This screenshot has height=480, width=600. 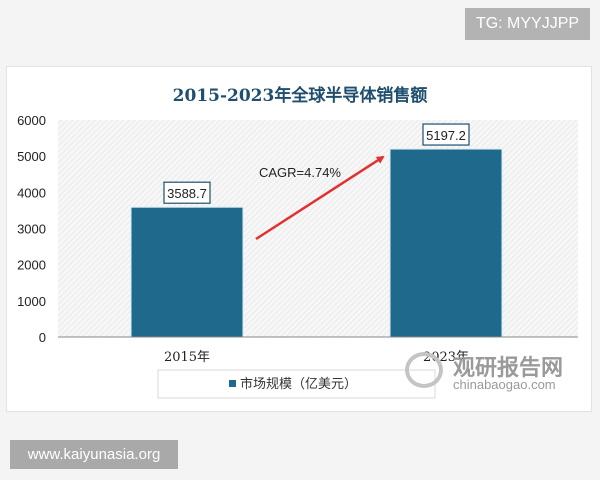 I want to click on watermark-en: chinabaogao.com, so click(x=504, y=384).